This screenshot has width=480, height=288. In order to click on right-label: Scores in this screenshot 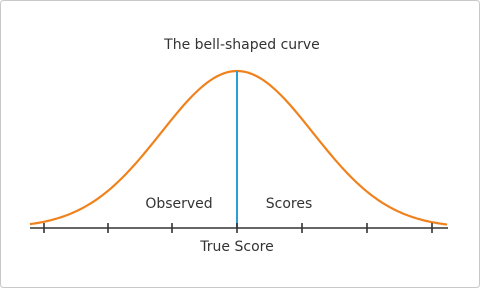, I will do `click(289, 204)`.